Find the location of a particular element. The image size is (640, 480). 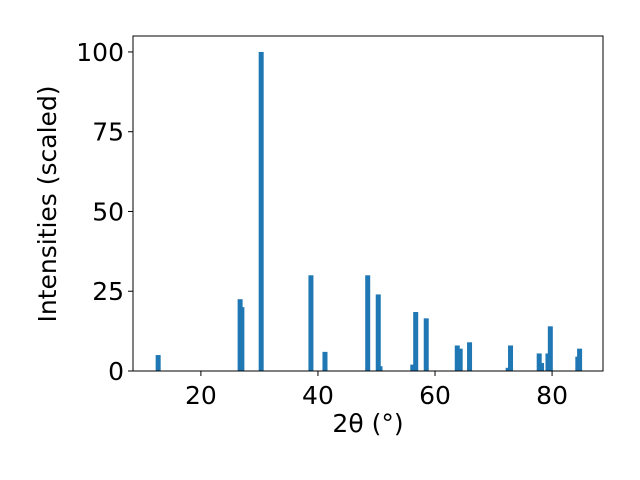

y-tick-label: 75 is located at coordinates (108, 132).